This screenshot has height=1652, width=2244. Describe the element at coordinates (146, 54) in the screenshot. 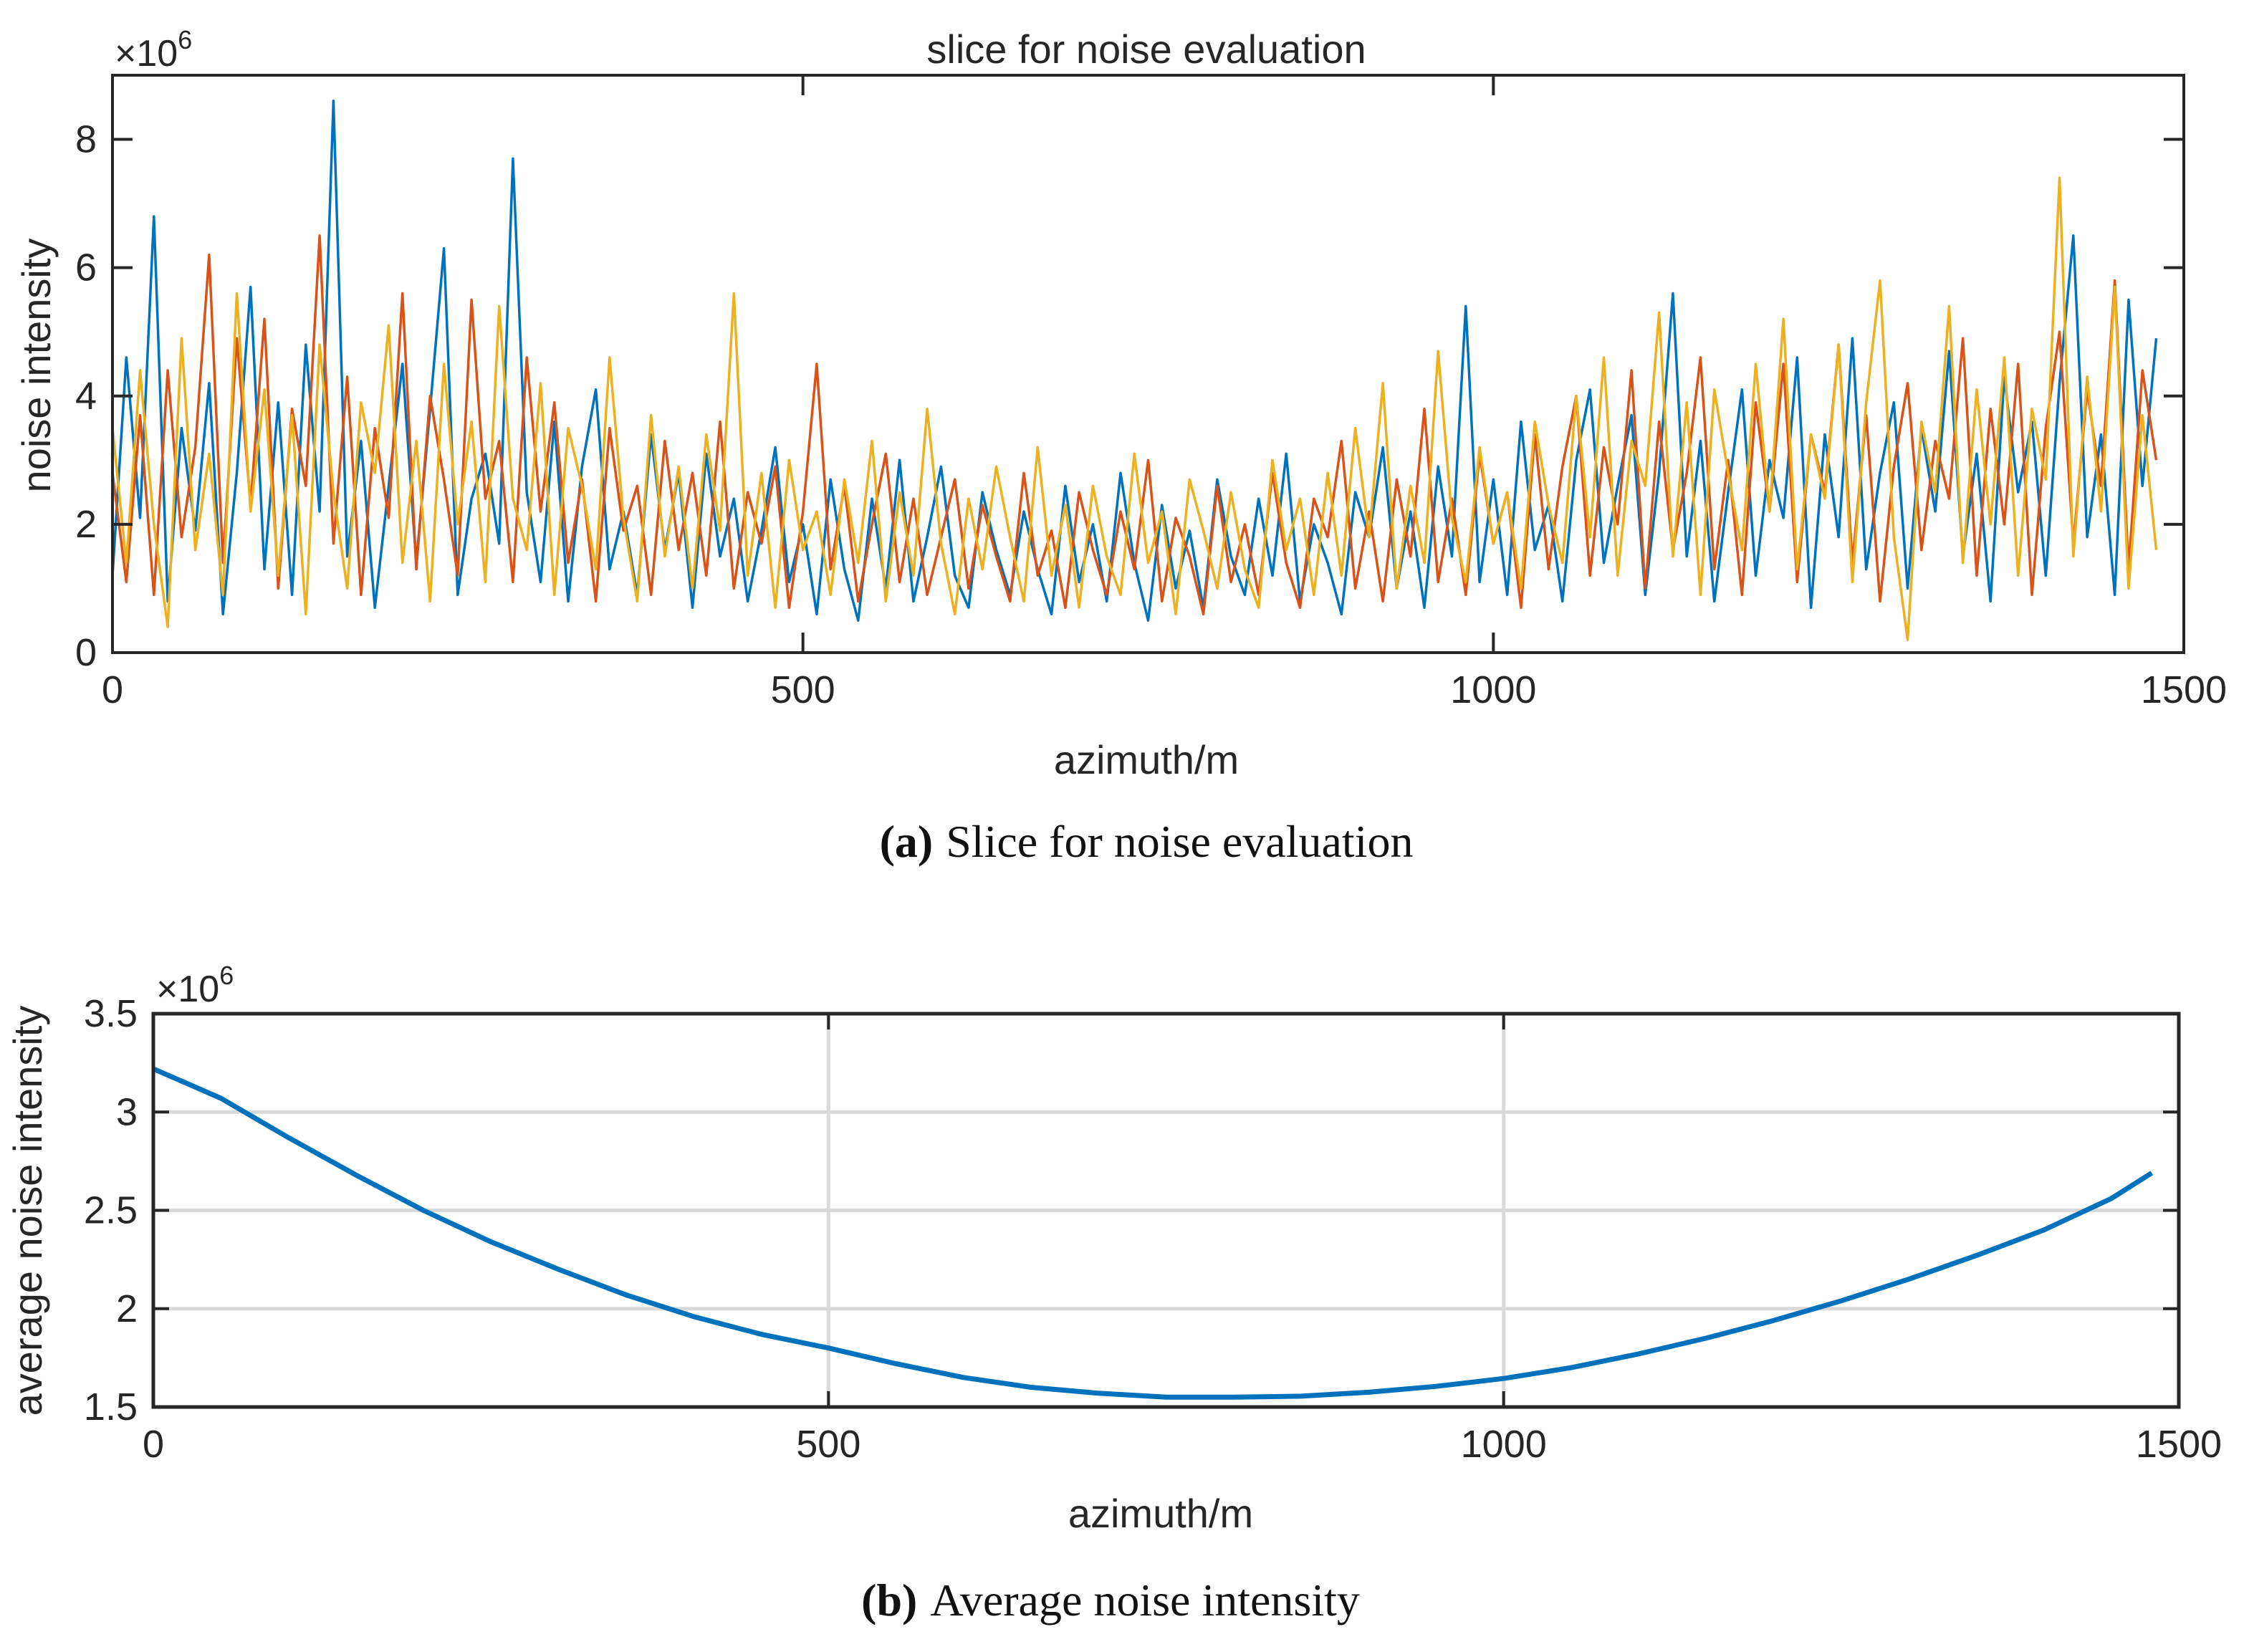

I see `panel-a-exponent-base: ×10` at that location.